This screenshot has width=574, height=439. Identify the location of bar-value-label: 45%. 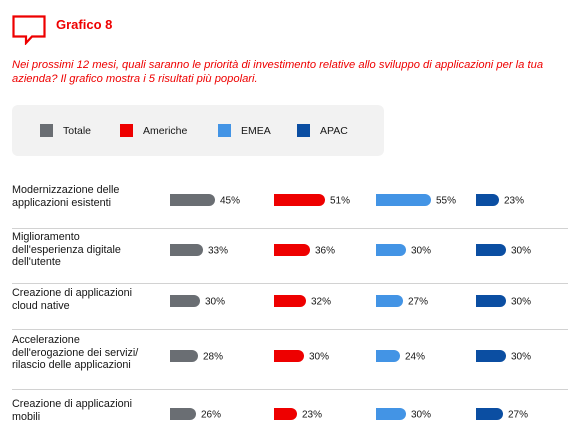
(230, 201).